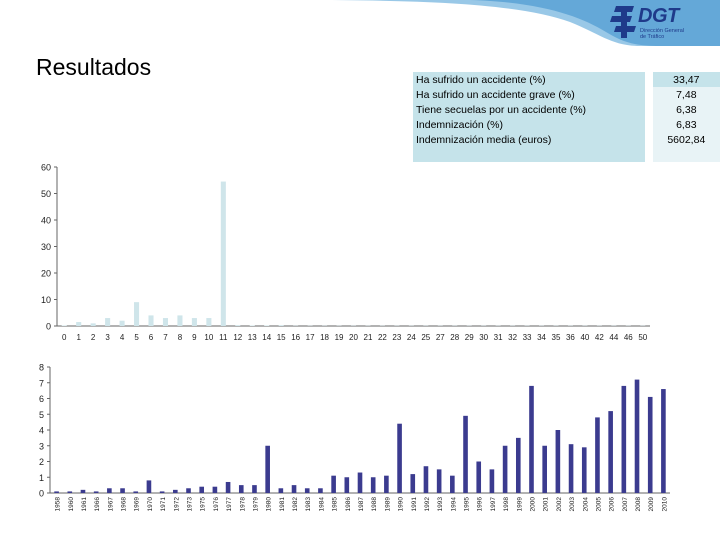 The width and height of the screenshot is (720, 540). I want to click on page-title: Resultados, so click(94, 67).